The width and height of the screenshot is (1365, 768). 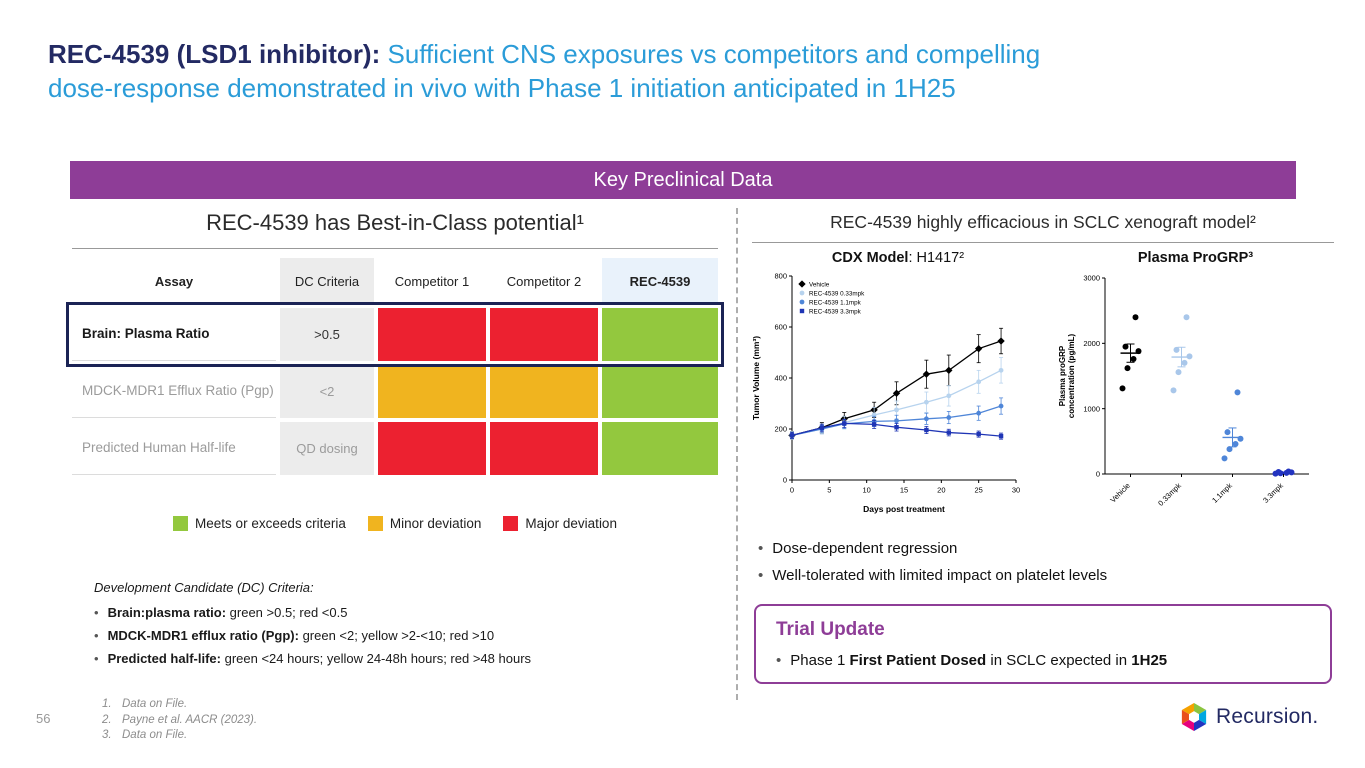 What do you see at coordinates (43, 718) in the screenshot?
I see `page-number: 56` at bounding box center [43, 718].